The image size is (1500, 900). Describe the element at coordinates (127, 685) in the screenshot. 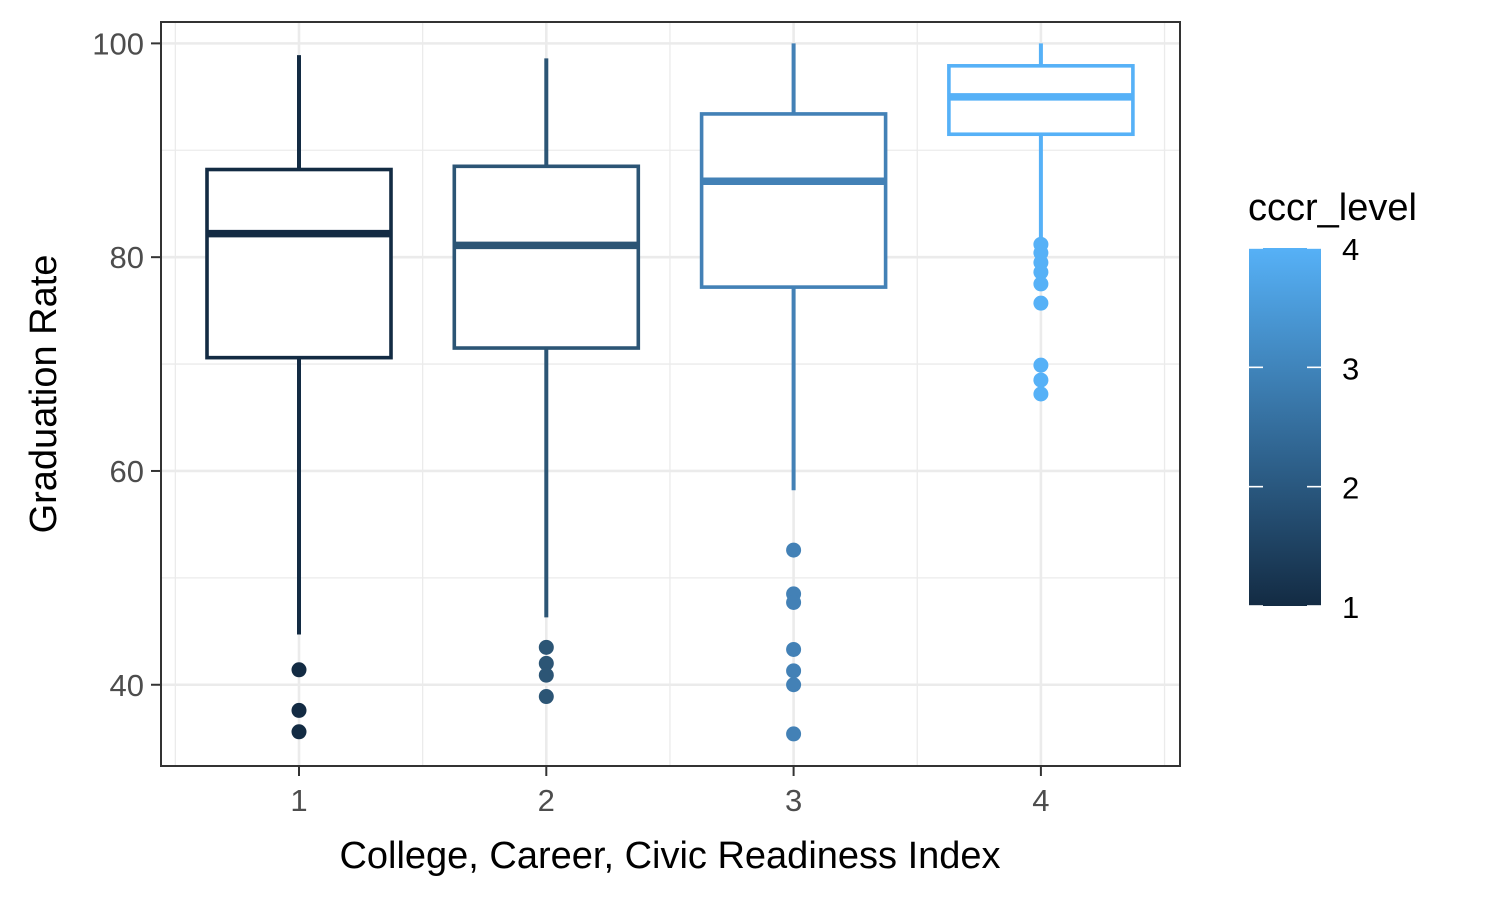

I see `y-tick-label: 40` at that location.